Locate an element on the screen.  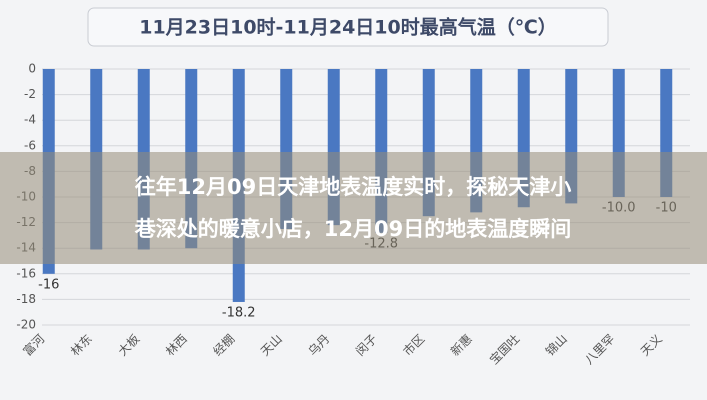
x-tick-label: 林西 is located at coordinates (176, 345).